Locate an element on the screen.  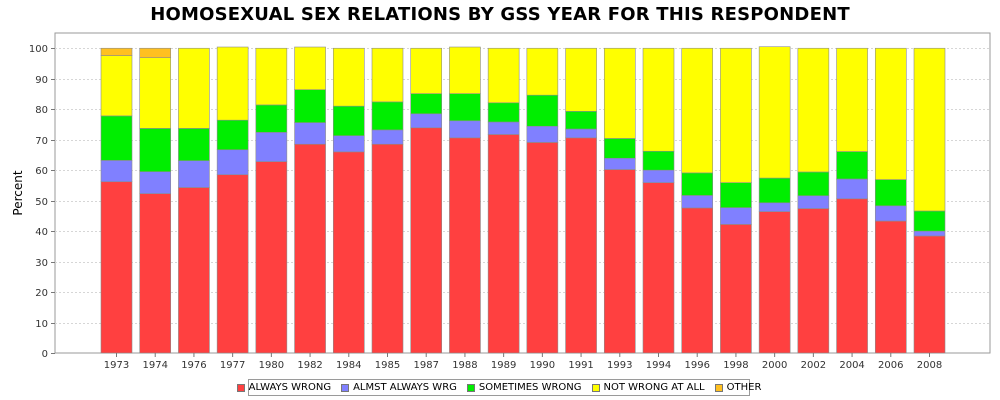
x-tick-label: 2008 is located at coordinates (929, 365).